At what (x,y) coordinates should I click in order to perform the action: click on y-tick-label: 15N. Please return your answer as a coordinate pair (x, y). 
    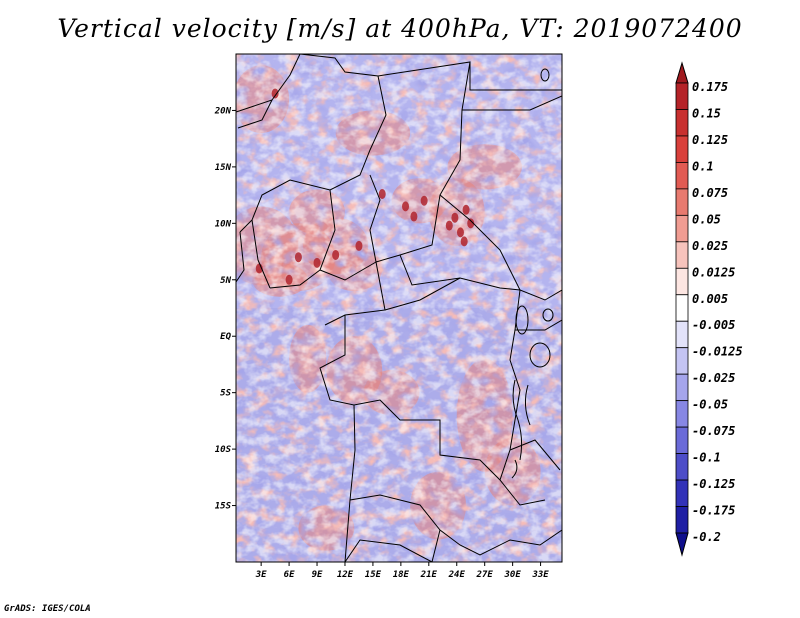
    Looking at the image, I should click on (223, 168).